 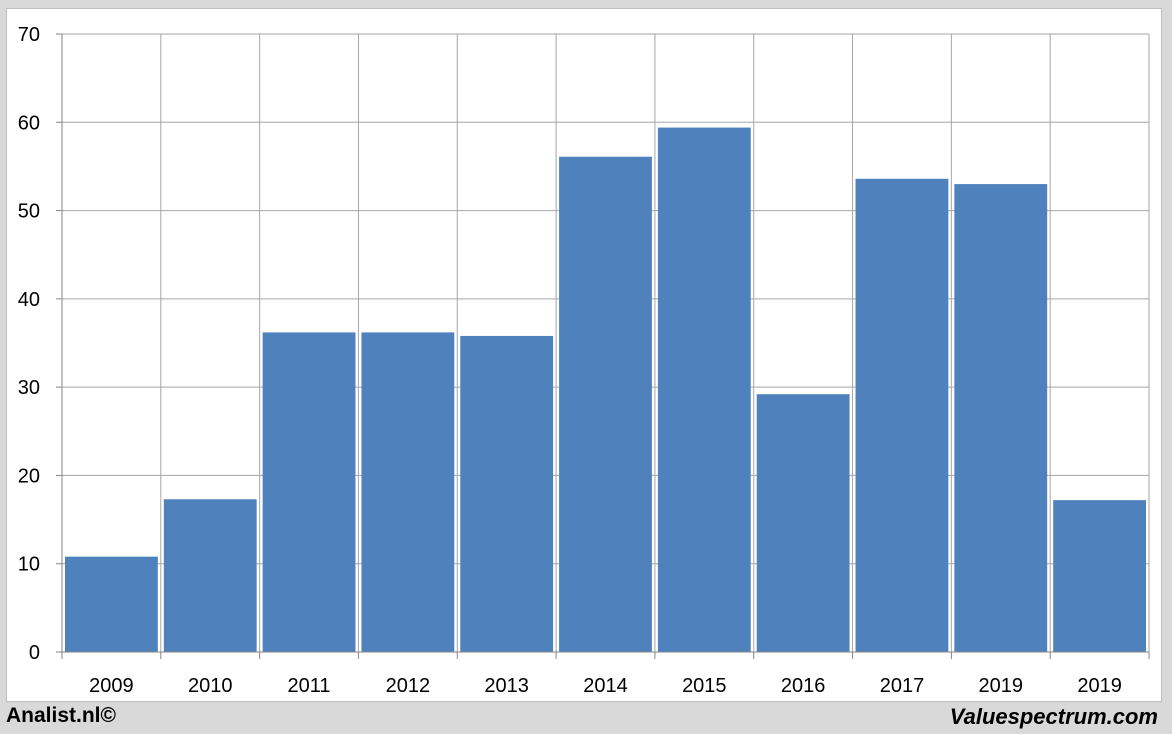 What do you see at coordinates (210, 575) in the screenshot?
I see `bar-2010` at bounding box center [210, 575].